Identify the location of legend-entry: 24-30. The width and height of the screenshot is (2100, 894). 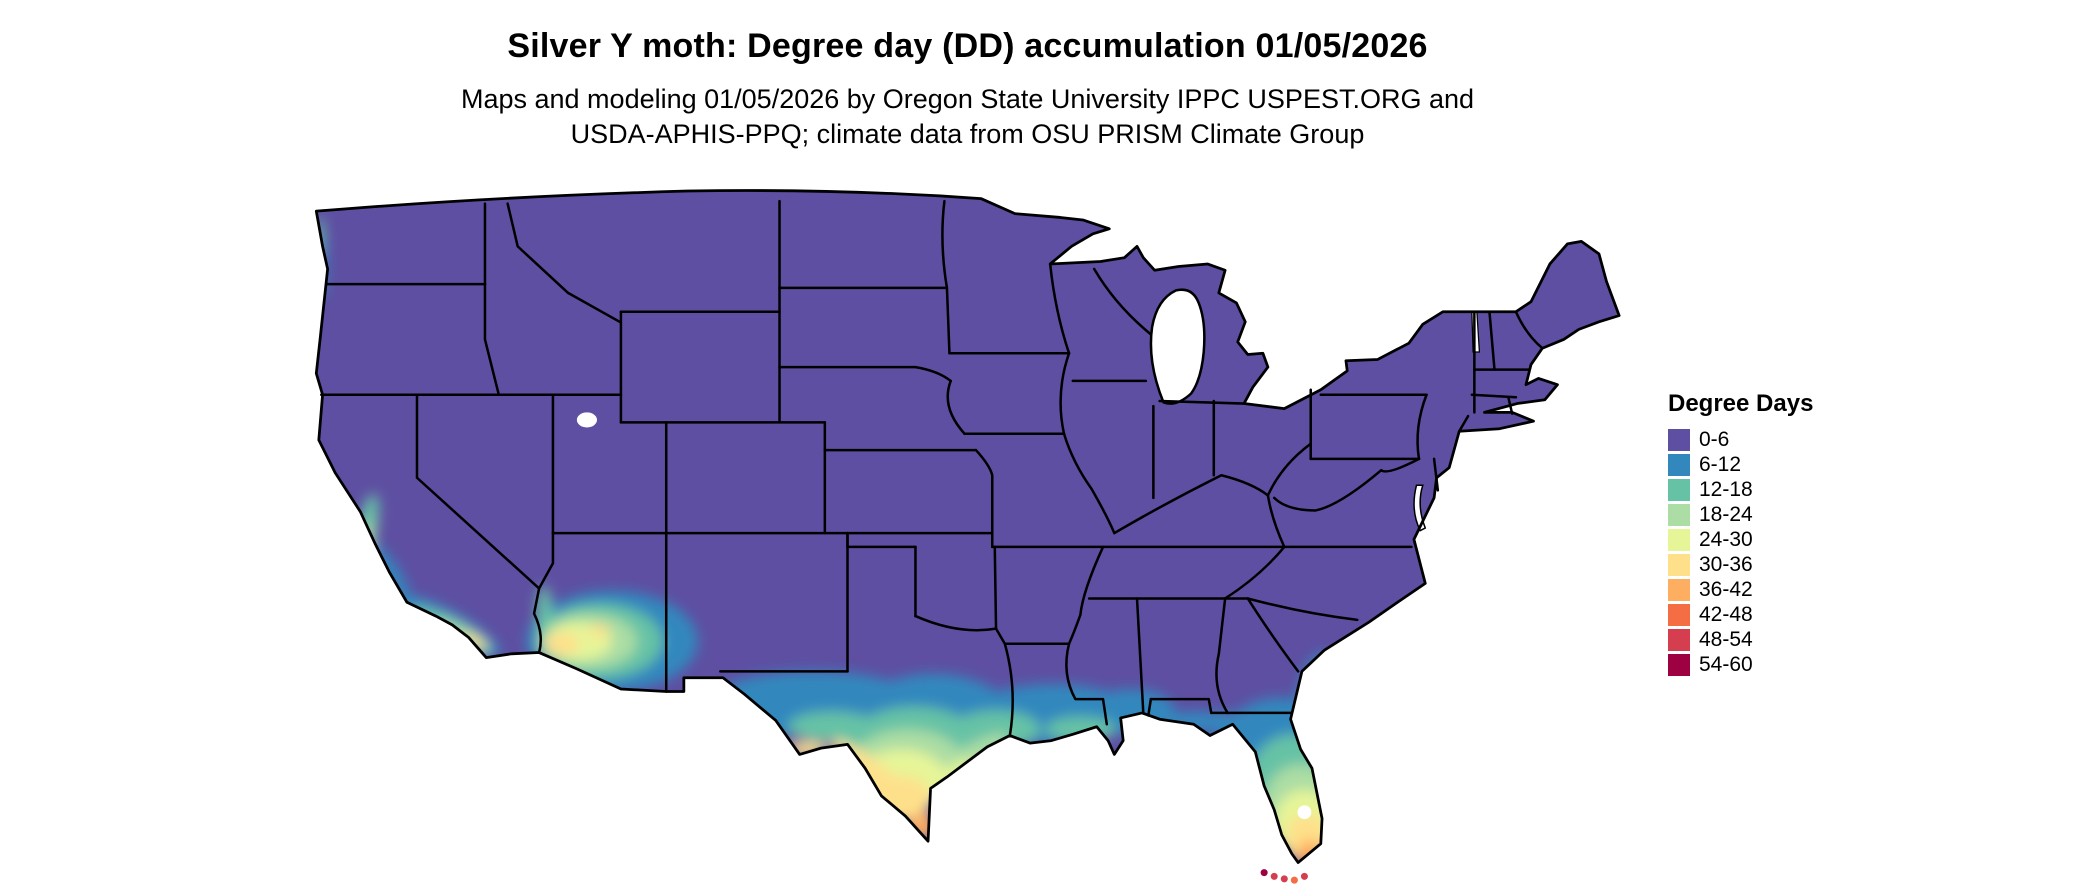
(1740, 539).